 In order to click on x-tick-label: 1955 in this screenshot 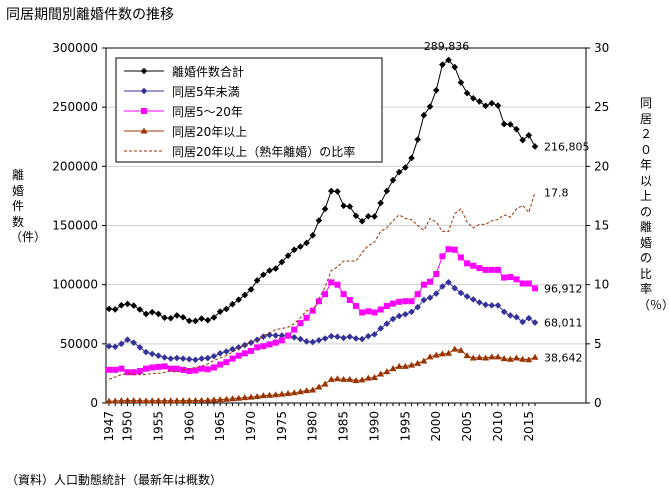, I will do `click(158, 426)`.